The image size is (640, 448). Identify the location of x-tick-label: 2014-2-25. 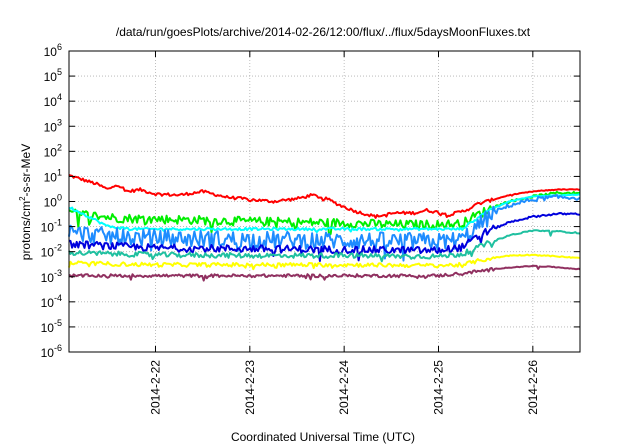
(438, 387).